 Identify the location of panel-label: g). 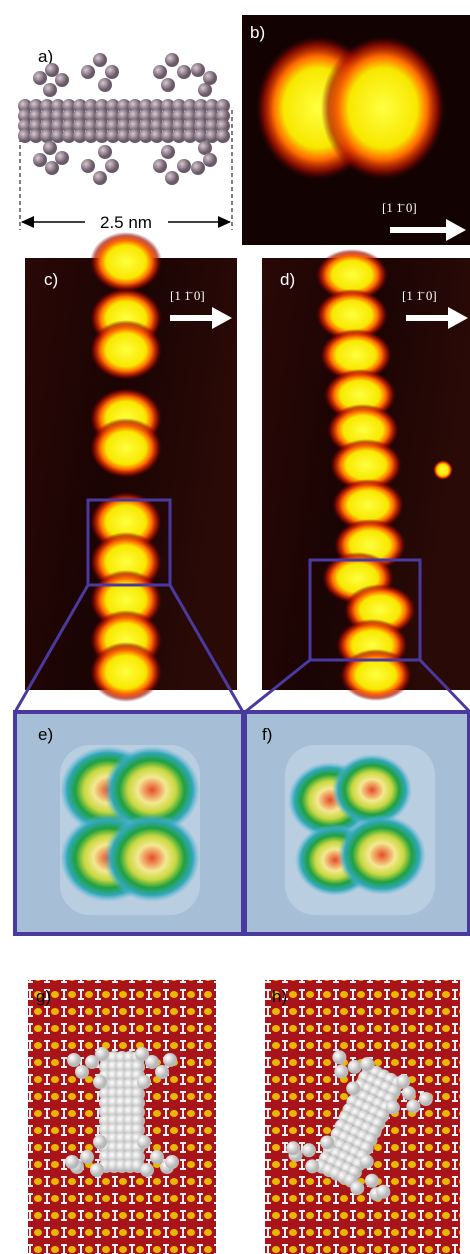
(43, 996).